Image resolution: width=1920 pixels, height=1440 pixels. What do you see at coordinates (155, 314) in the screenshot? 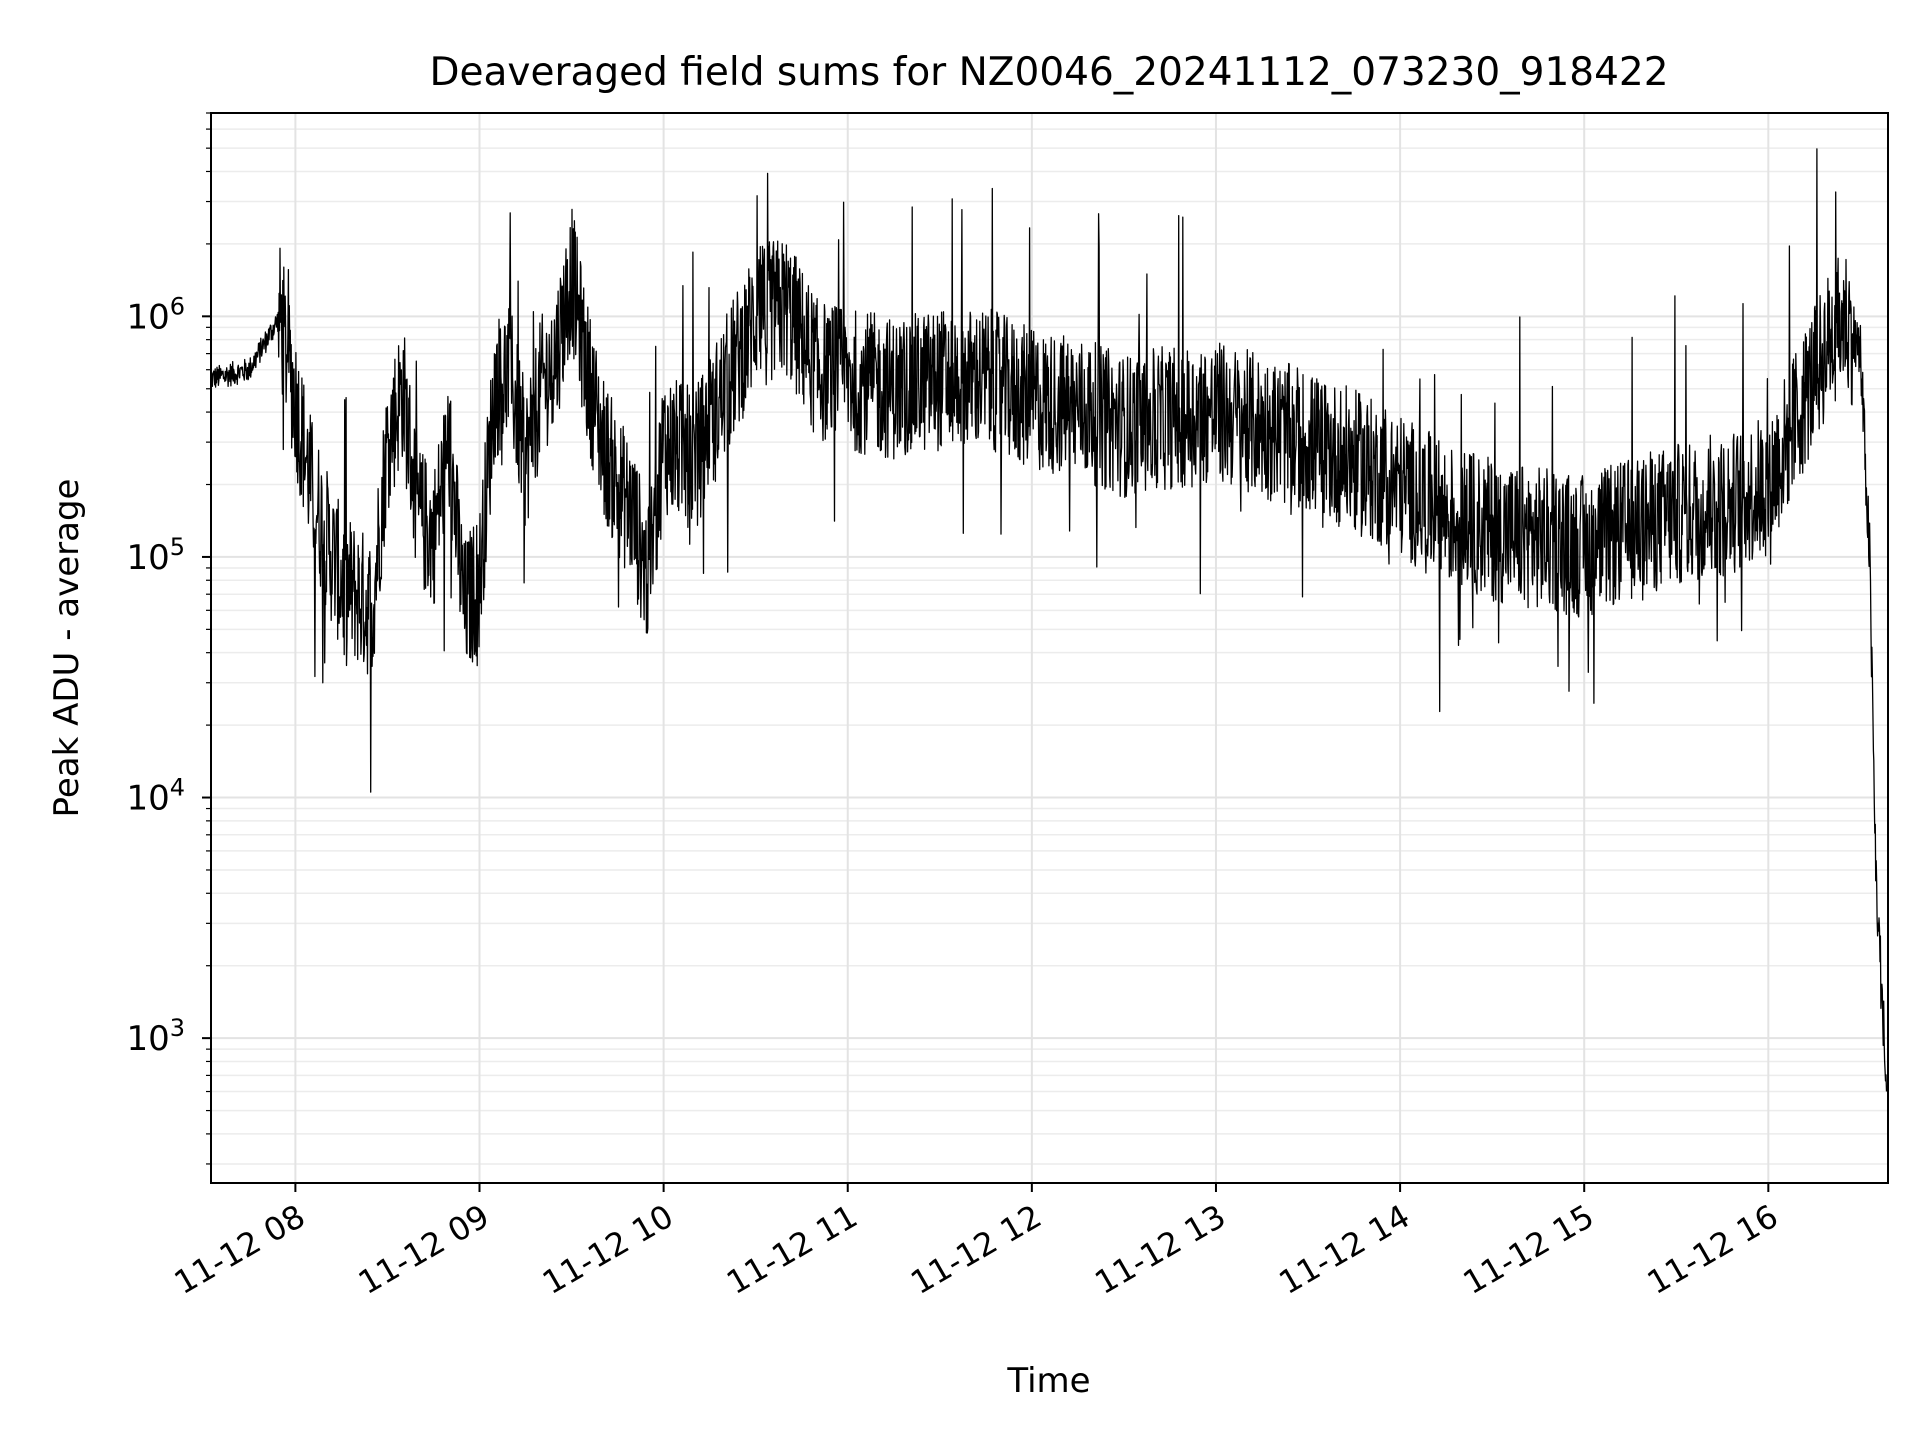
I see `y-tick-label: 10⁶` at bounding box center [155, 314].